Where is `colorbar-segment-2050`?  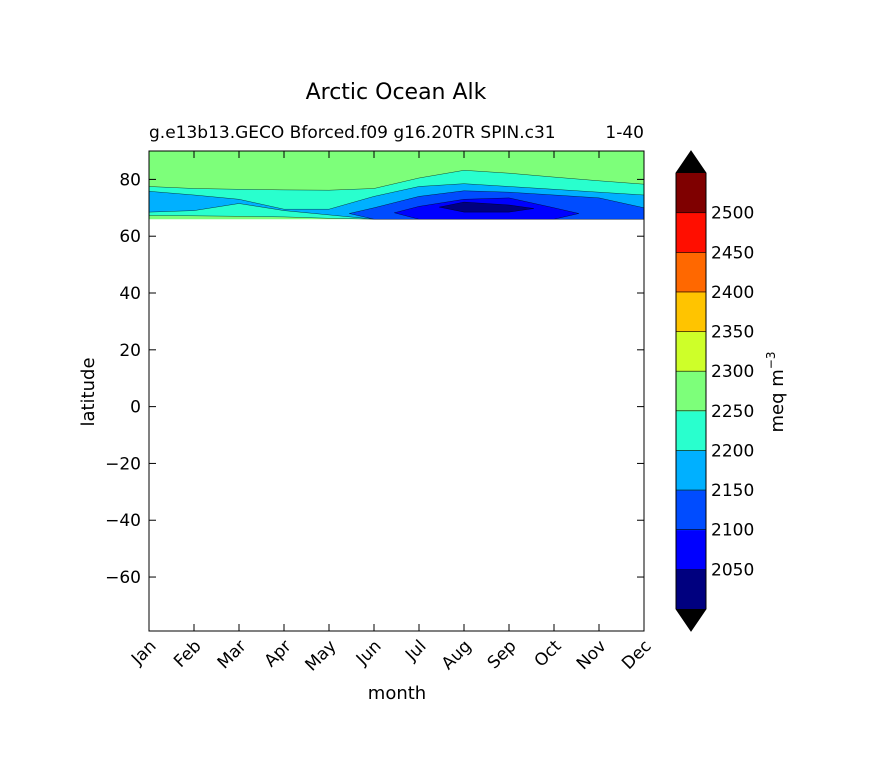
colorbar-segment-2050 is located at coordinates (691, 549).